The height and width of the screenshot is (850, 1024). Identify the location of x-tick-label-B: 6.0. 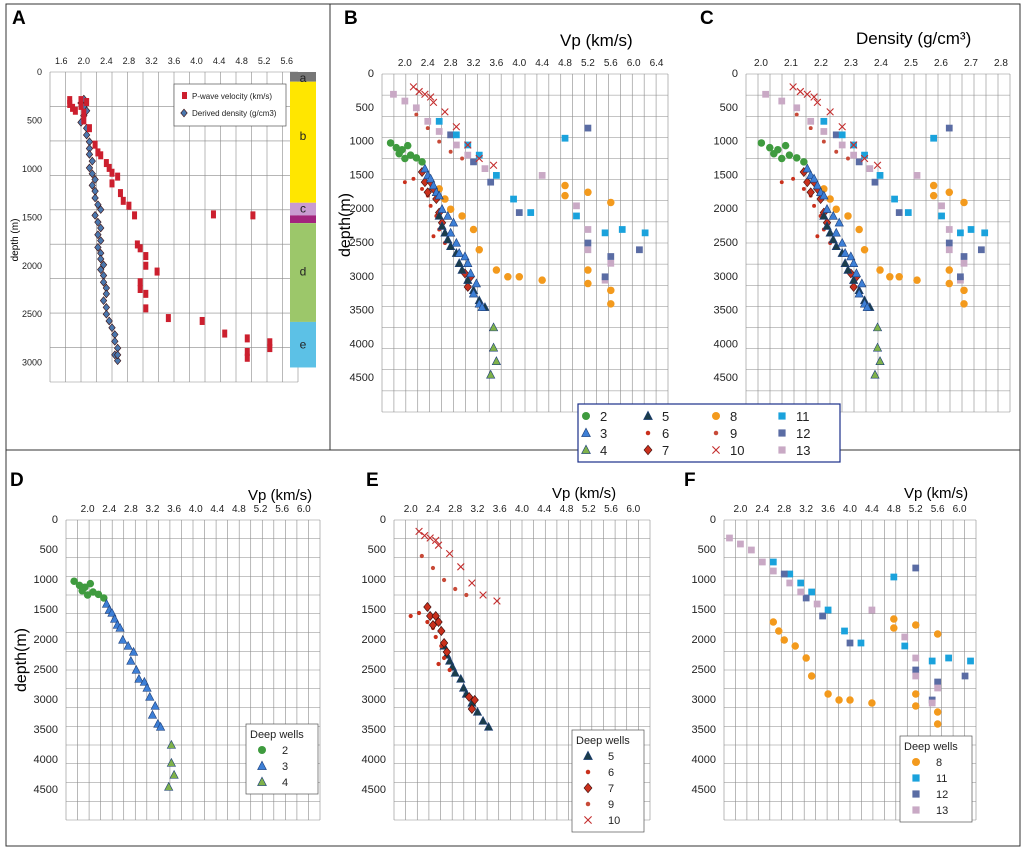
(634, 63).